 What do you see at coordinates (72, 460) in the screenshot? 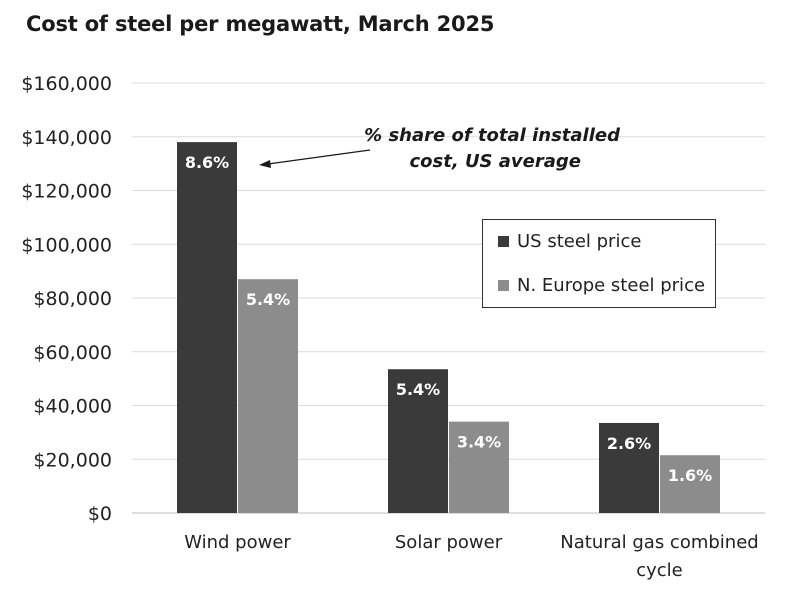
I see `y-tick-label: $20,000` at bounding box center [72, 460].